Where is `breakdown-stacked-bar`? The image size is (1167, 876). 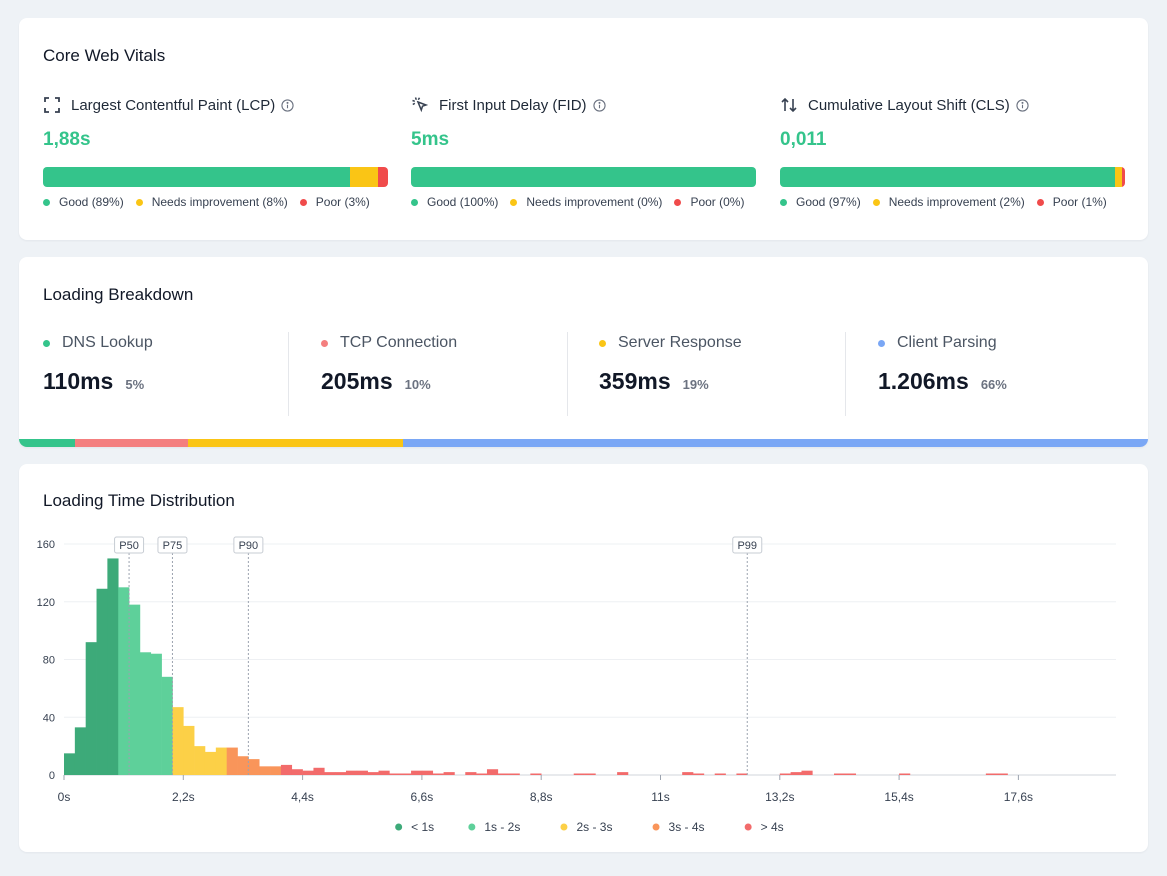
breakdown-stacked-bar is located at coordinates (583, 443).